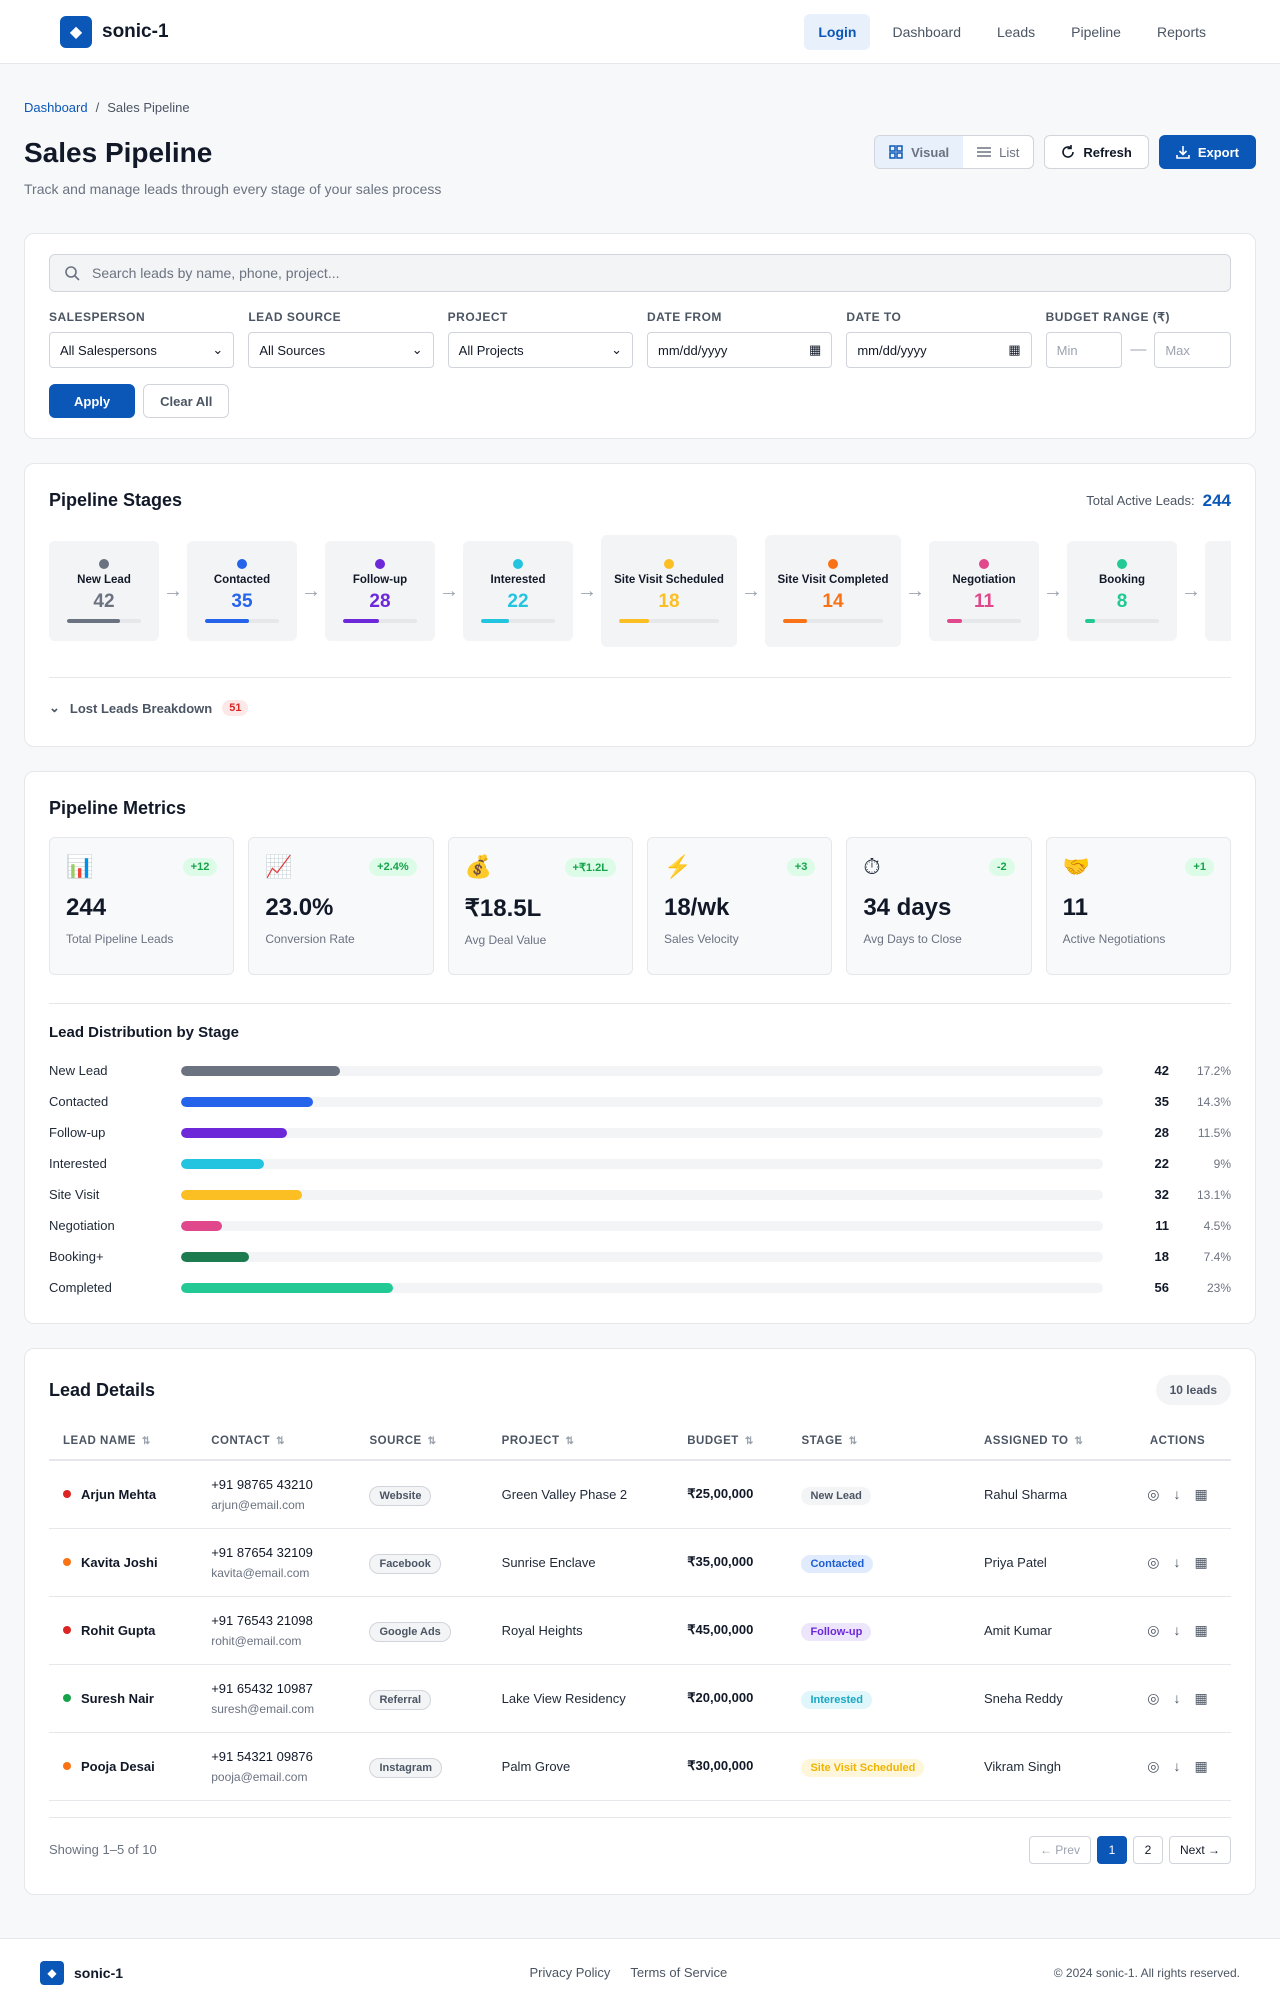 This screenshot has width=1280, height=2006. Describe the element at coordinates (1096, 31) in the screenshot. I see `nav-pipeline: Pipeline` at that location.